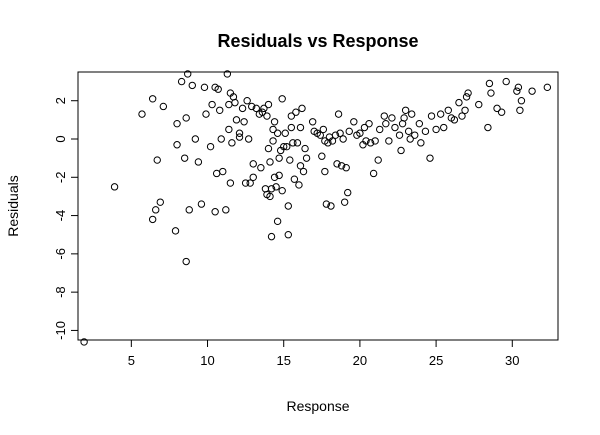  Describe the element at coordinates (60, 100) in the screenshot. I see `y-tick-label: 2` at that location.